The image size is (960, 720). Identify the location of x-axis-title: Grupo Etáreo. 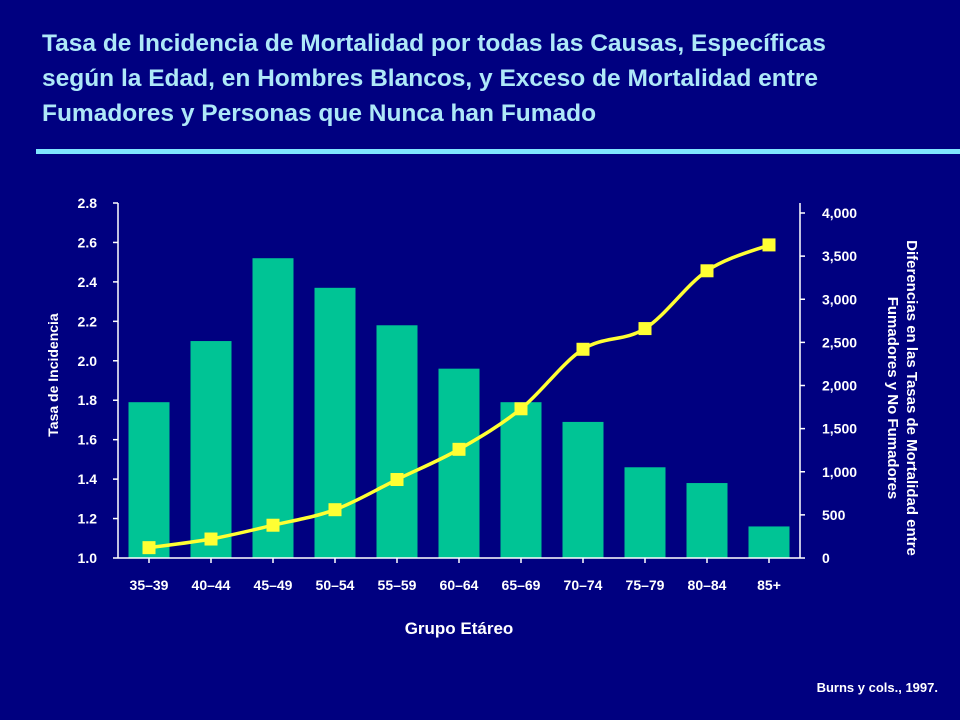
(459, 628).